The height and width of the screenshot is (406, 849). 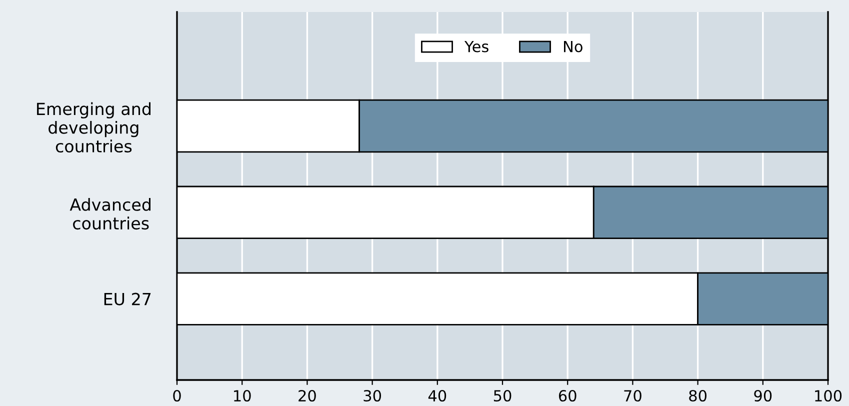 What do you see at coordinates (127, 299) in the screenshot?
I see `y-tick-label: EU 27` at bounding box center [127, 299].